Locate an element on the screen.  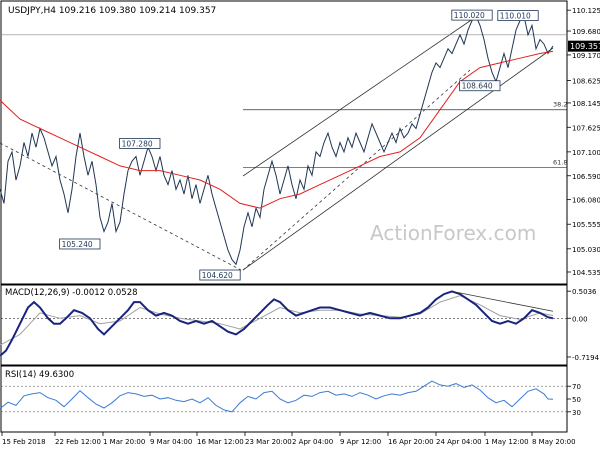
watermark: ActionForex.com is located at coordinates (453, 233).